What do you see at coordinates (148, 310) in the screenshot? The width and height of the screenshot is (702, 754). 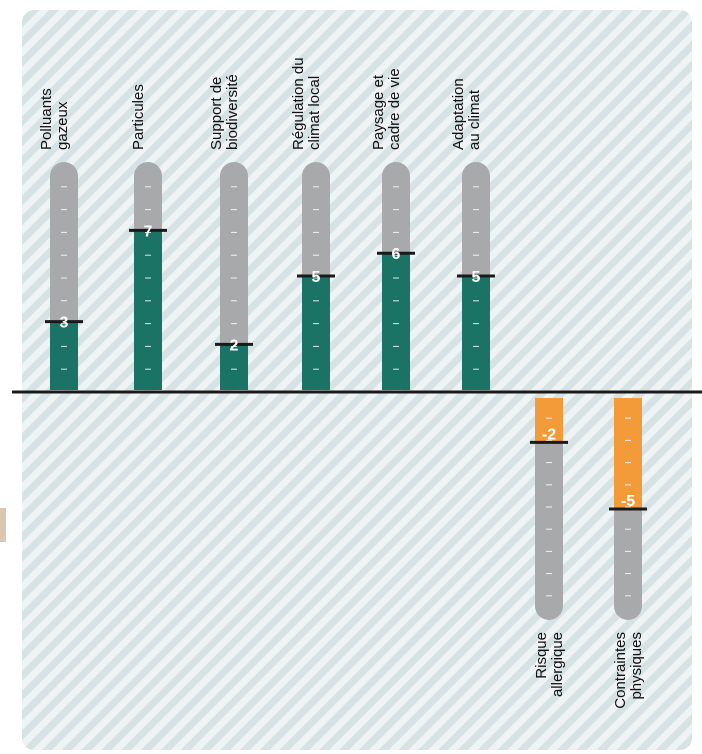 I see `bar-particules` at bounding box center [148, 310].